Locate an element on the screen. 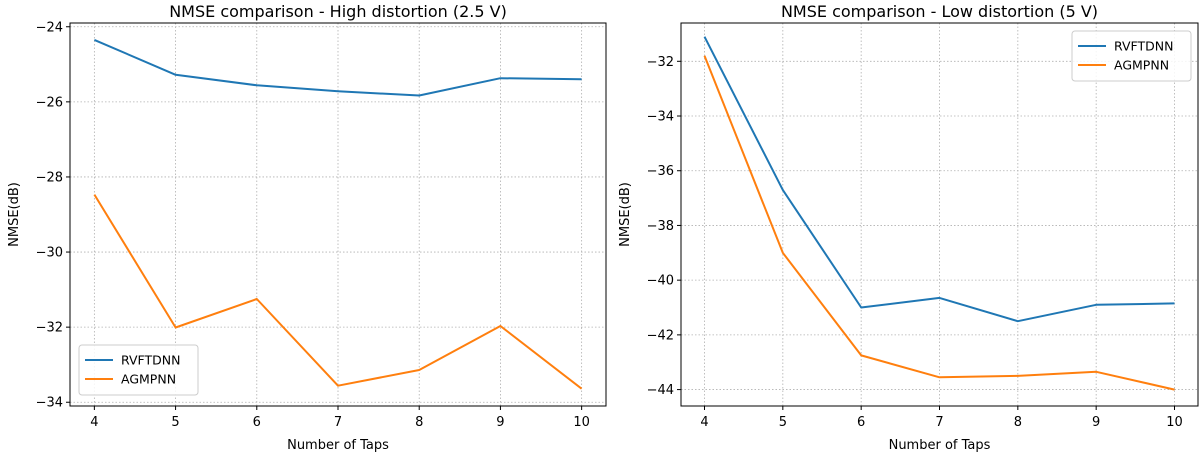 This screenshot has height=458, width=1202. chart-title: NMSE comparison - Low distortion (5 V) is located at coordinates (939, 11).